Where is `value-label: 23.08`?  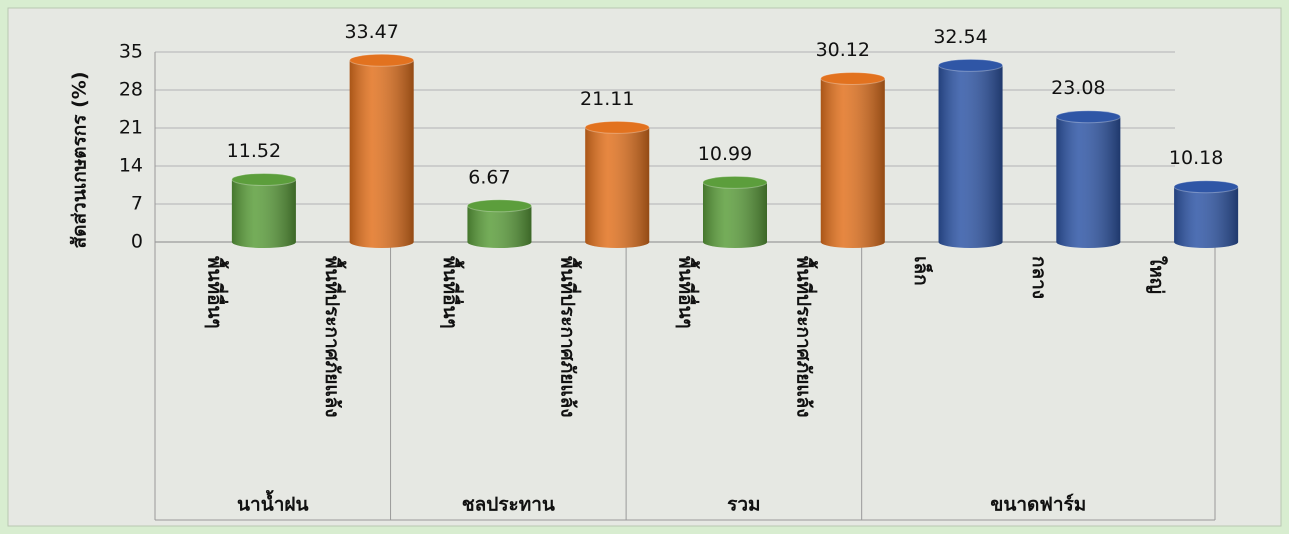
value-label: 23.08 is located at coordinates (1078, 88).